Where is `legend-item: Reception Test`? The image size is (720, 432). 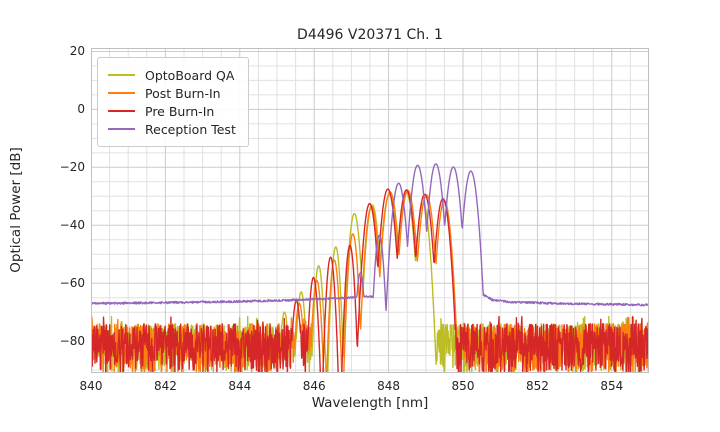 legend-item: Reception Test is located at coordinates (172, 129).